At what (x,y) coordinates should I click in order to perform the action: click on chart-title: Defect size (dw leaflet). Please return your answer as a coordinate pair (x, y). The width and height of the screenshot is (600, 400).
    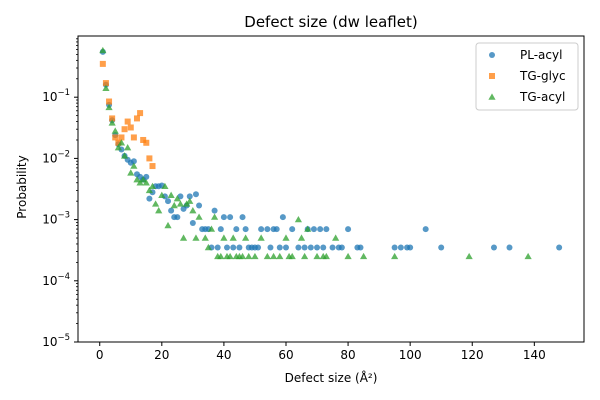
    Looking at the image, I should click on (330, 22).